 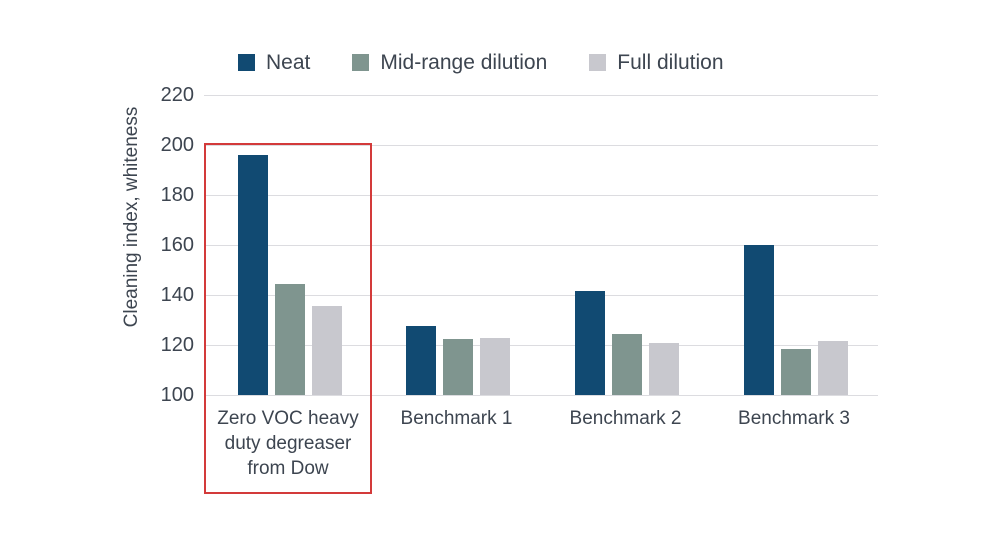 I want to click on bar-benchmark-3-full-dilution, so click(x=833, y=368).